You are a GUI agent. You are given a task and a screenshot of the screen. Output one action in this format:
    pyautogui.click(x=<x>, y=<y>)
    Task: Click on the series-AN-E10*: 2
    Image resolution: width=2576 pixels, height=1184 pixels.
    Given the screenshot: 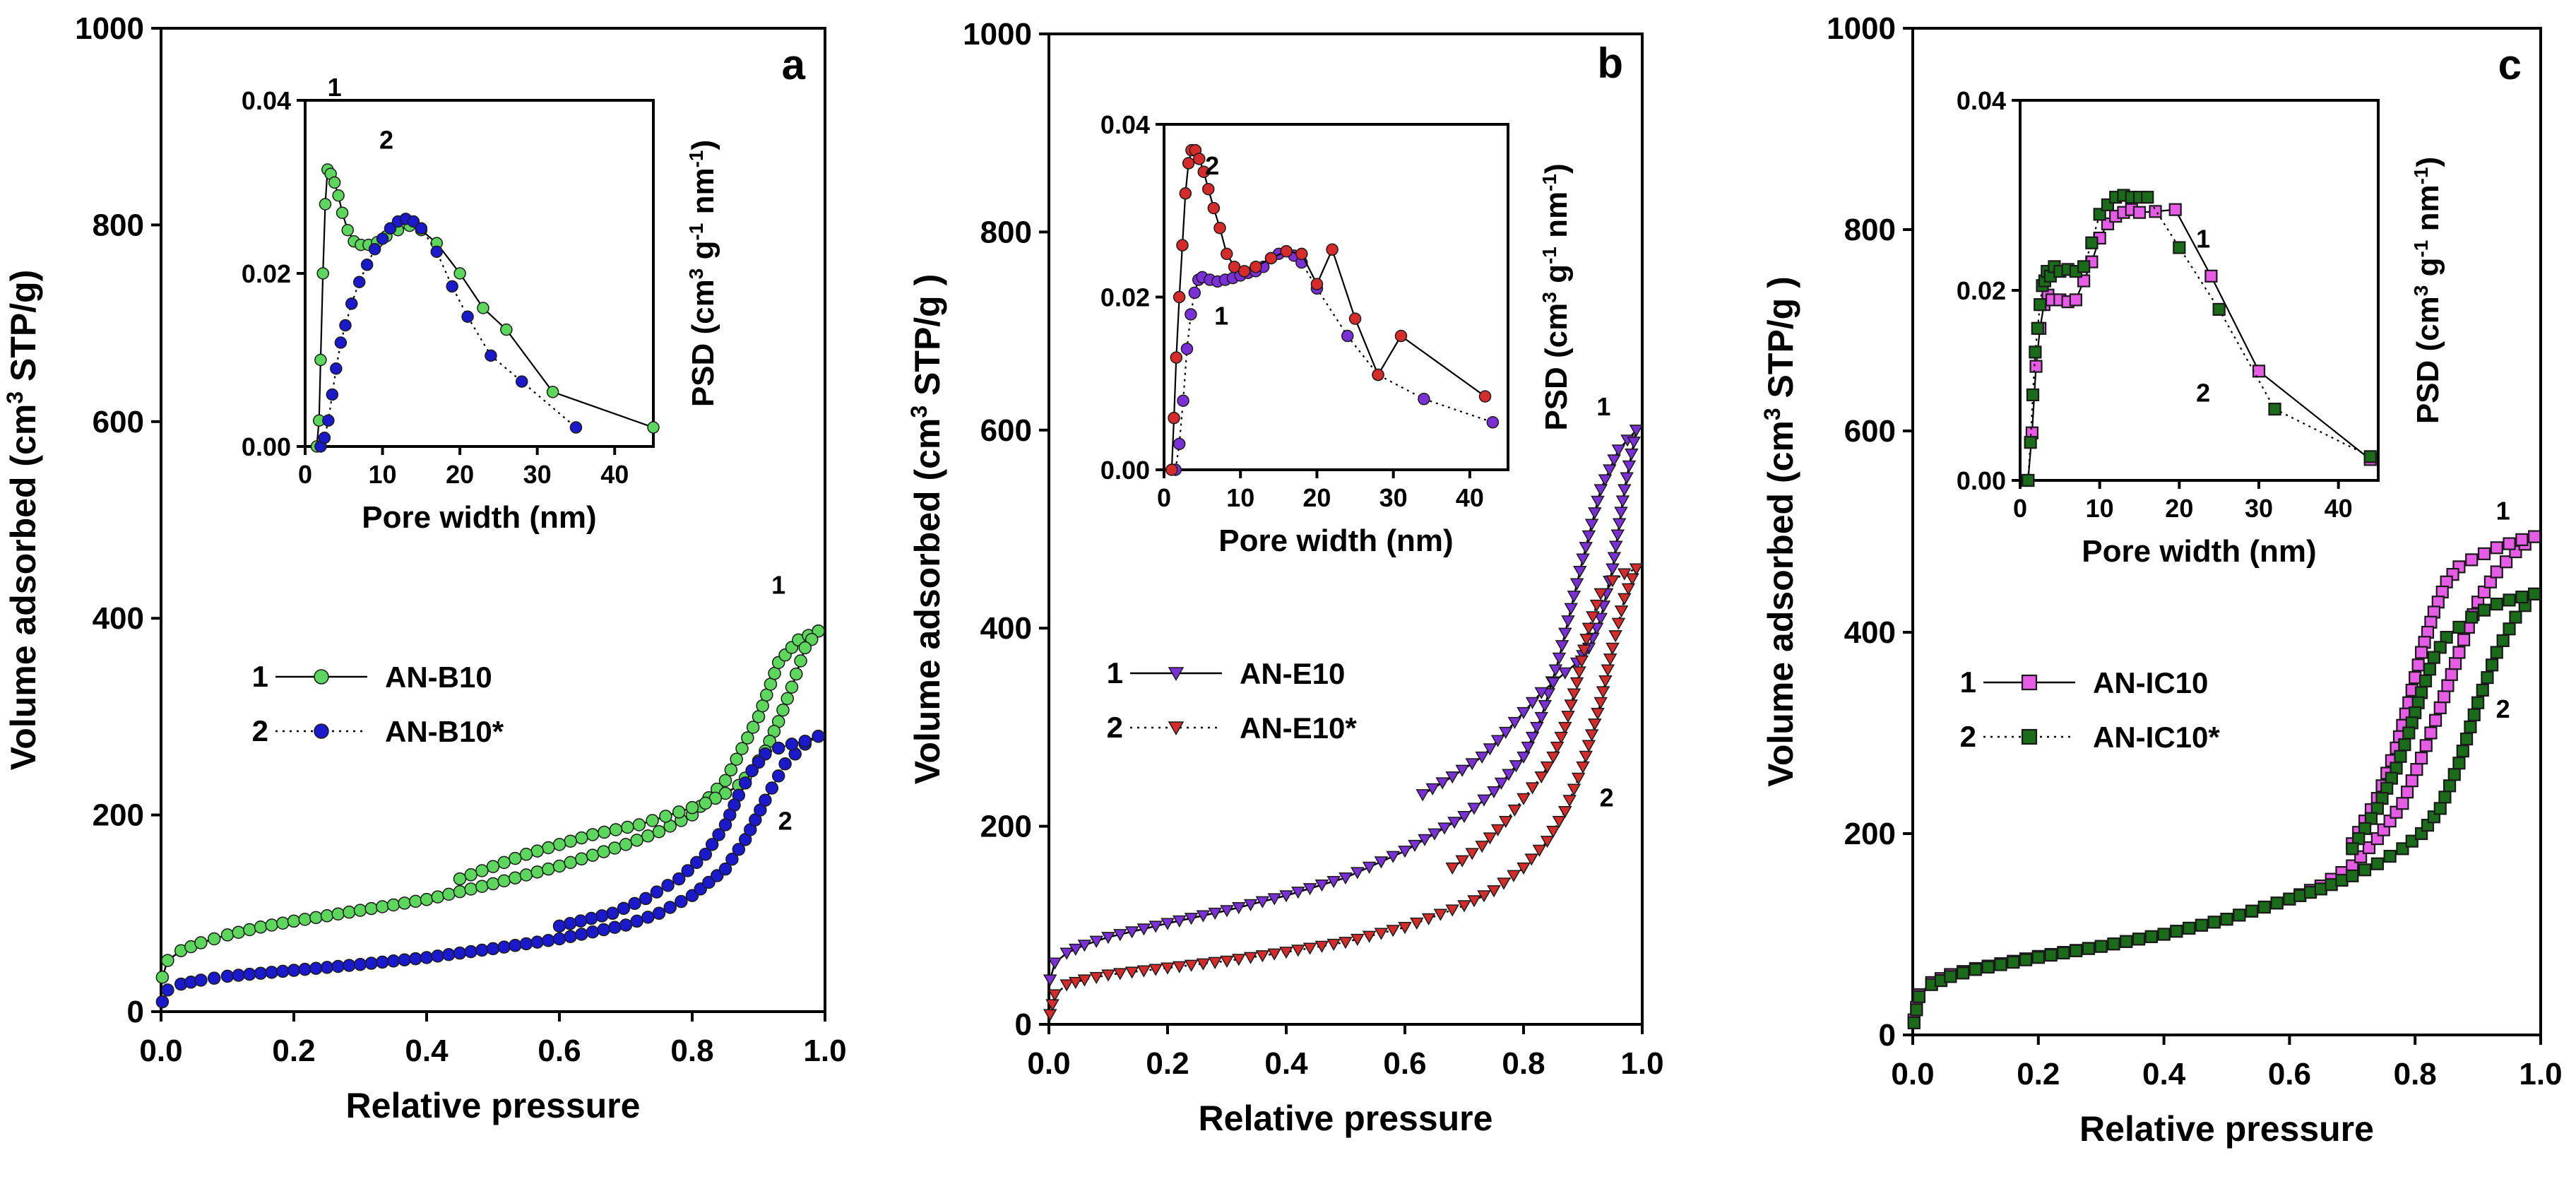 What is the action you would take?
    pyautogui.click(x=1343, y=792)
    